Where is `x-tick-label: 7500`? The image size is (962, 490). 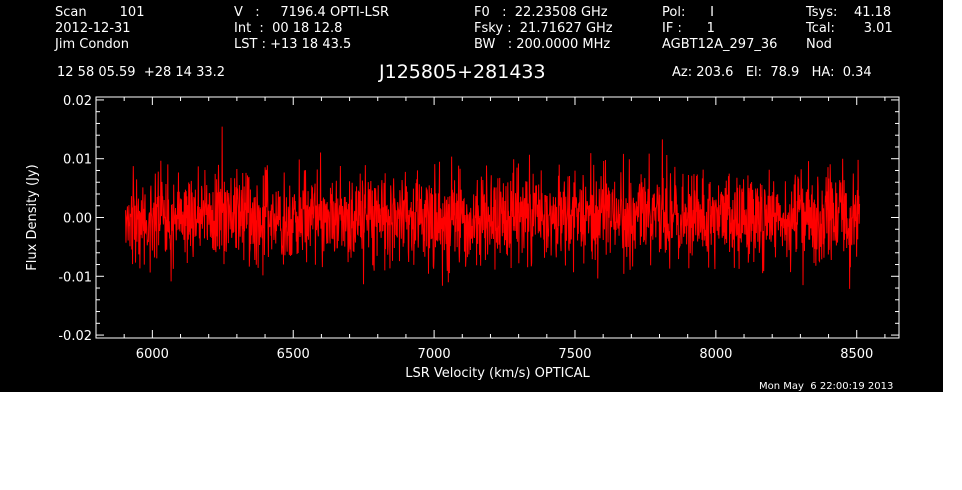 x-tick-label: 7500 is located at coordinates (574, 354).